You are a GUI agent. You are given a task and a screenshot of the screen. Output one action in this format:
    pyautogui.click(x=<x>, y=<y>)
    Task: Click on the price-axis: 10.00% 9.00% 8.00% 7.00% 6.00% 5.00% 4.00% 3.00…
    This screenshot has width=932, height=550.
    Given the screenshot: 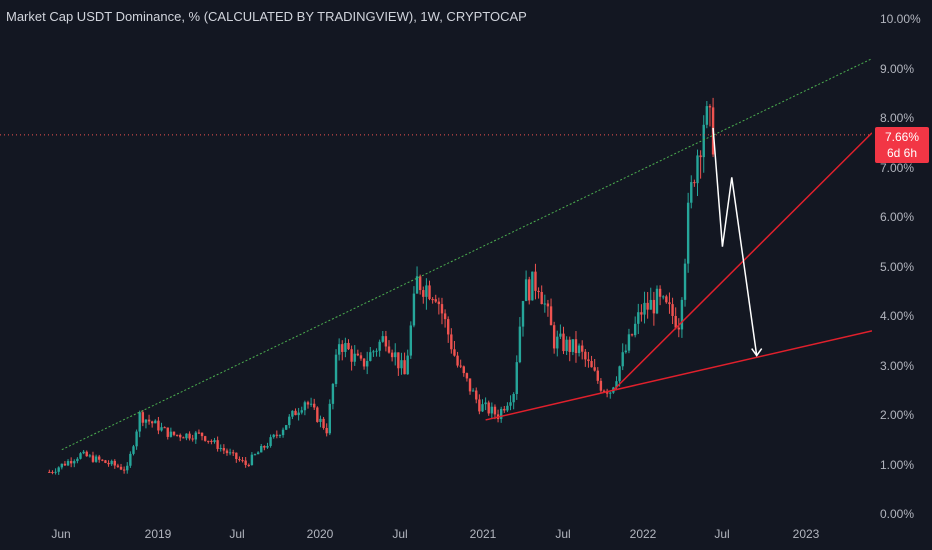 What is the action you would take?
    pyautogui.click(x=902, y=260)
    